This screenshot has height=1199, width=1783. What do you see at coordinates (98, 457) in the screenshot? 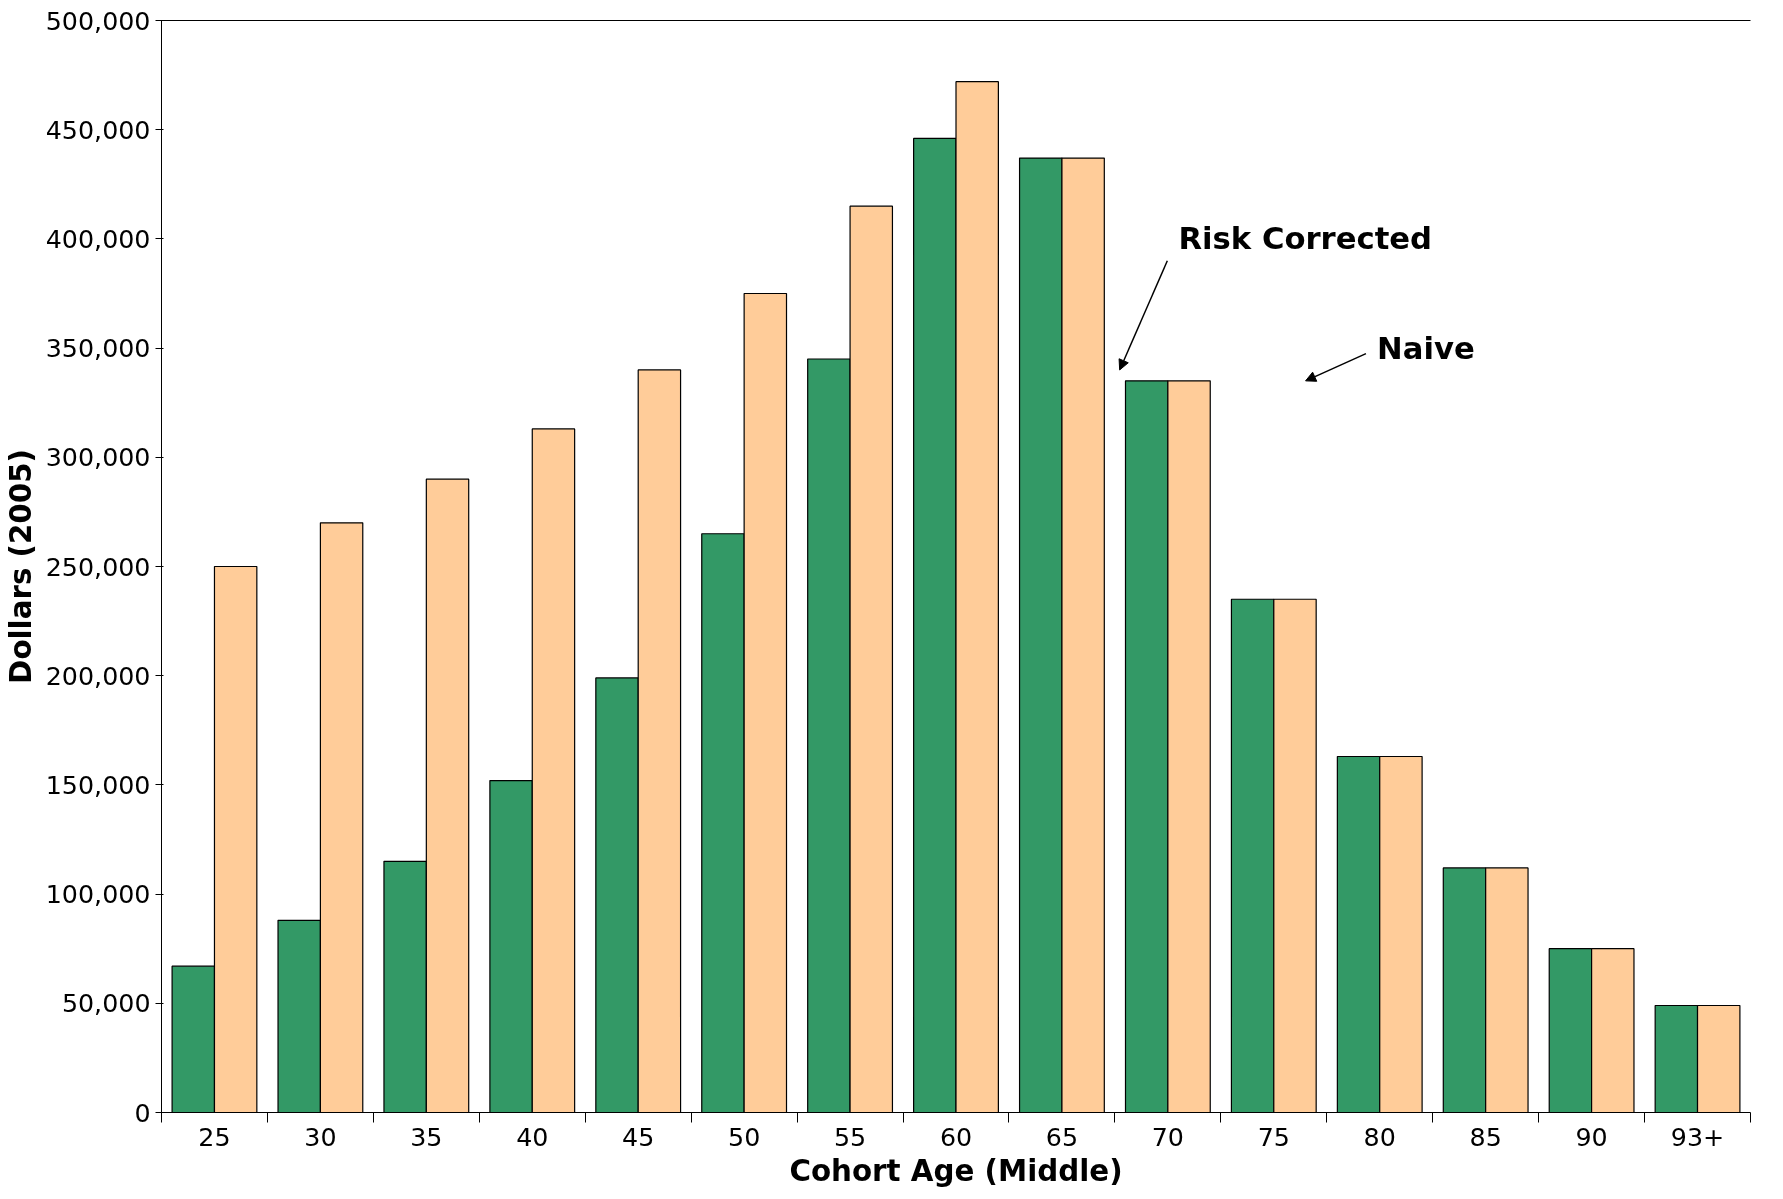
I see `y-tick-label: 300,000` at bounding box center [98, 457].